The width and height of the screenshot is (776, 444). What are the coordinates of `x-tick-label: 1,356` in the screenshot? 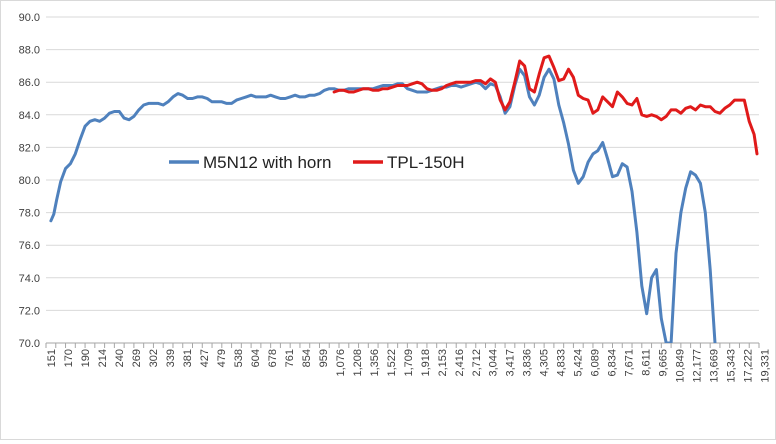 It's located at (375, 363).